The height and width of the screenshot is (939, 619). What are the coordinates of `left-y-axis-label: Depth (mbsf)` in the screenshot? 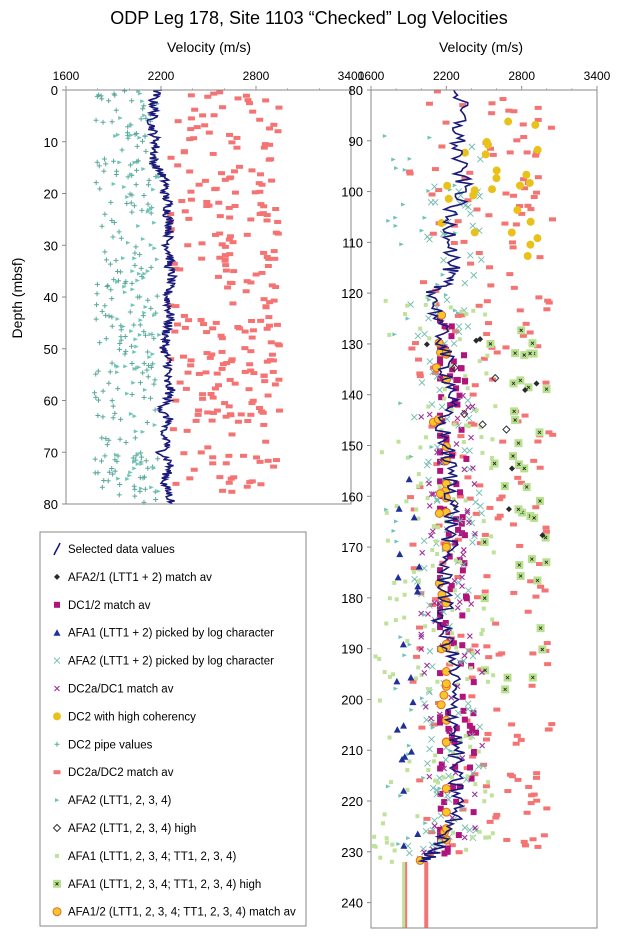 It's located at (17, 298).